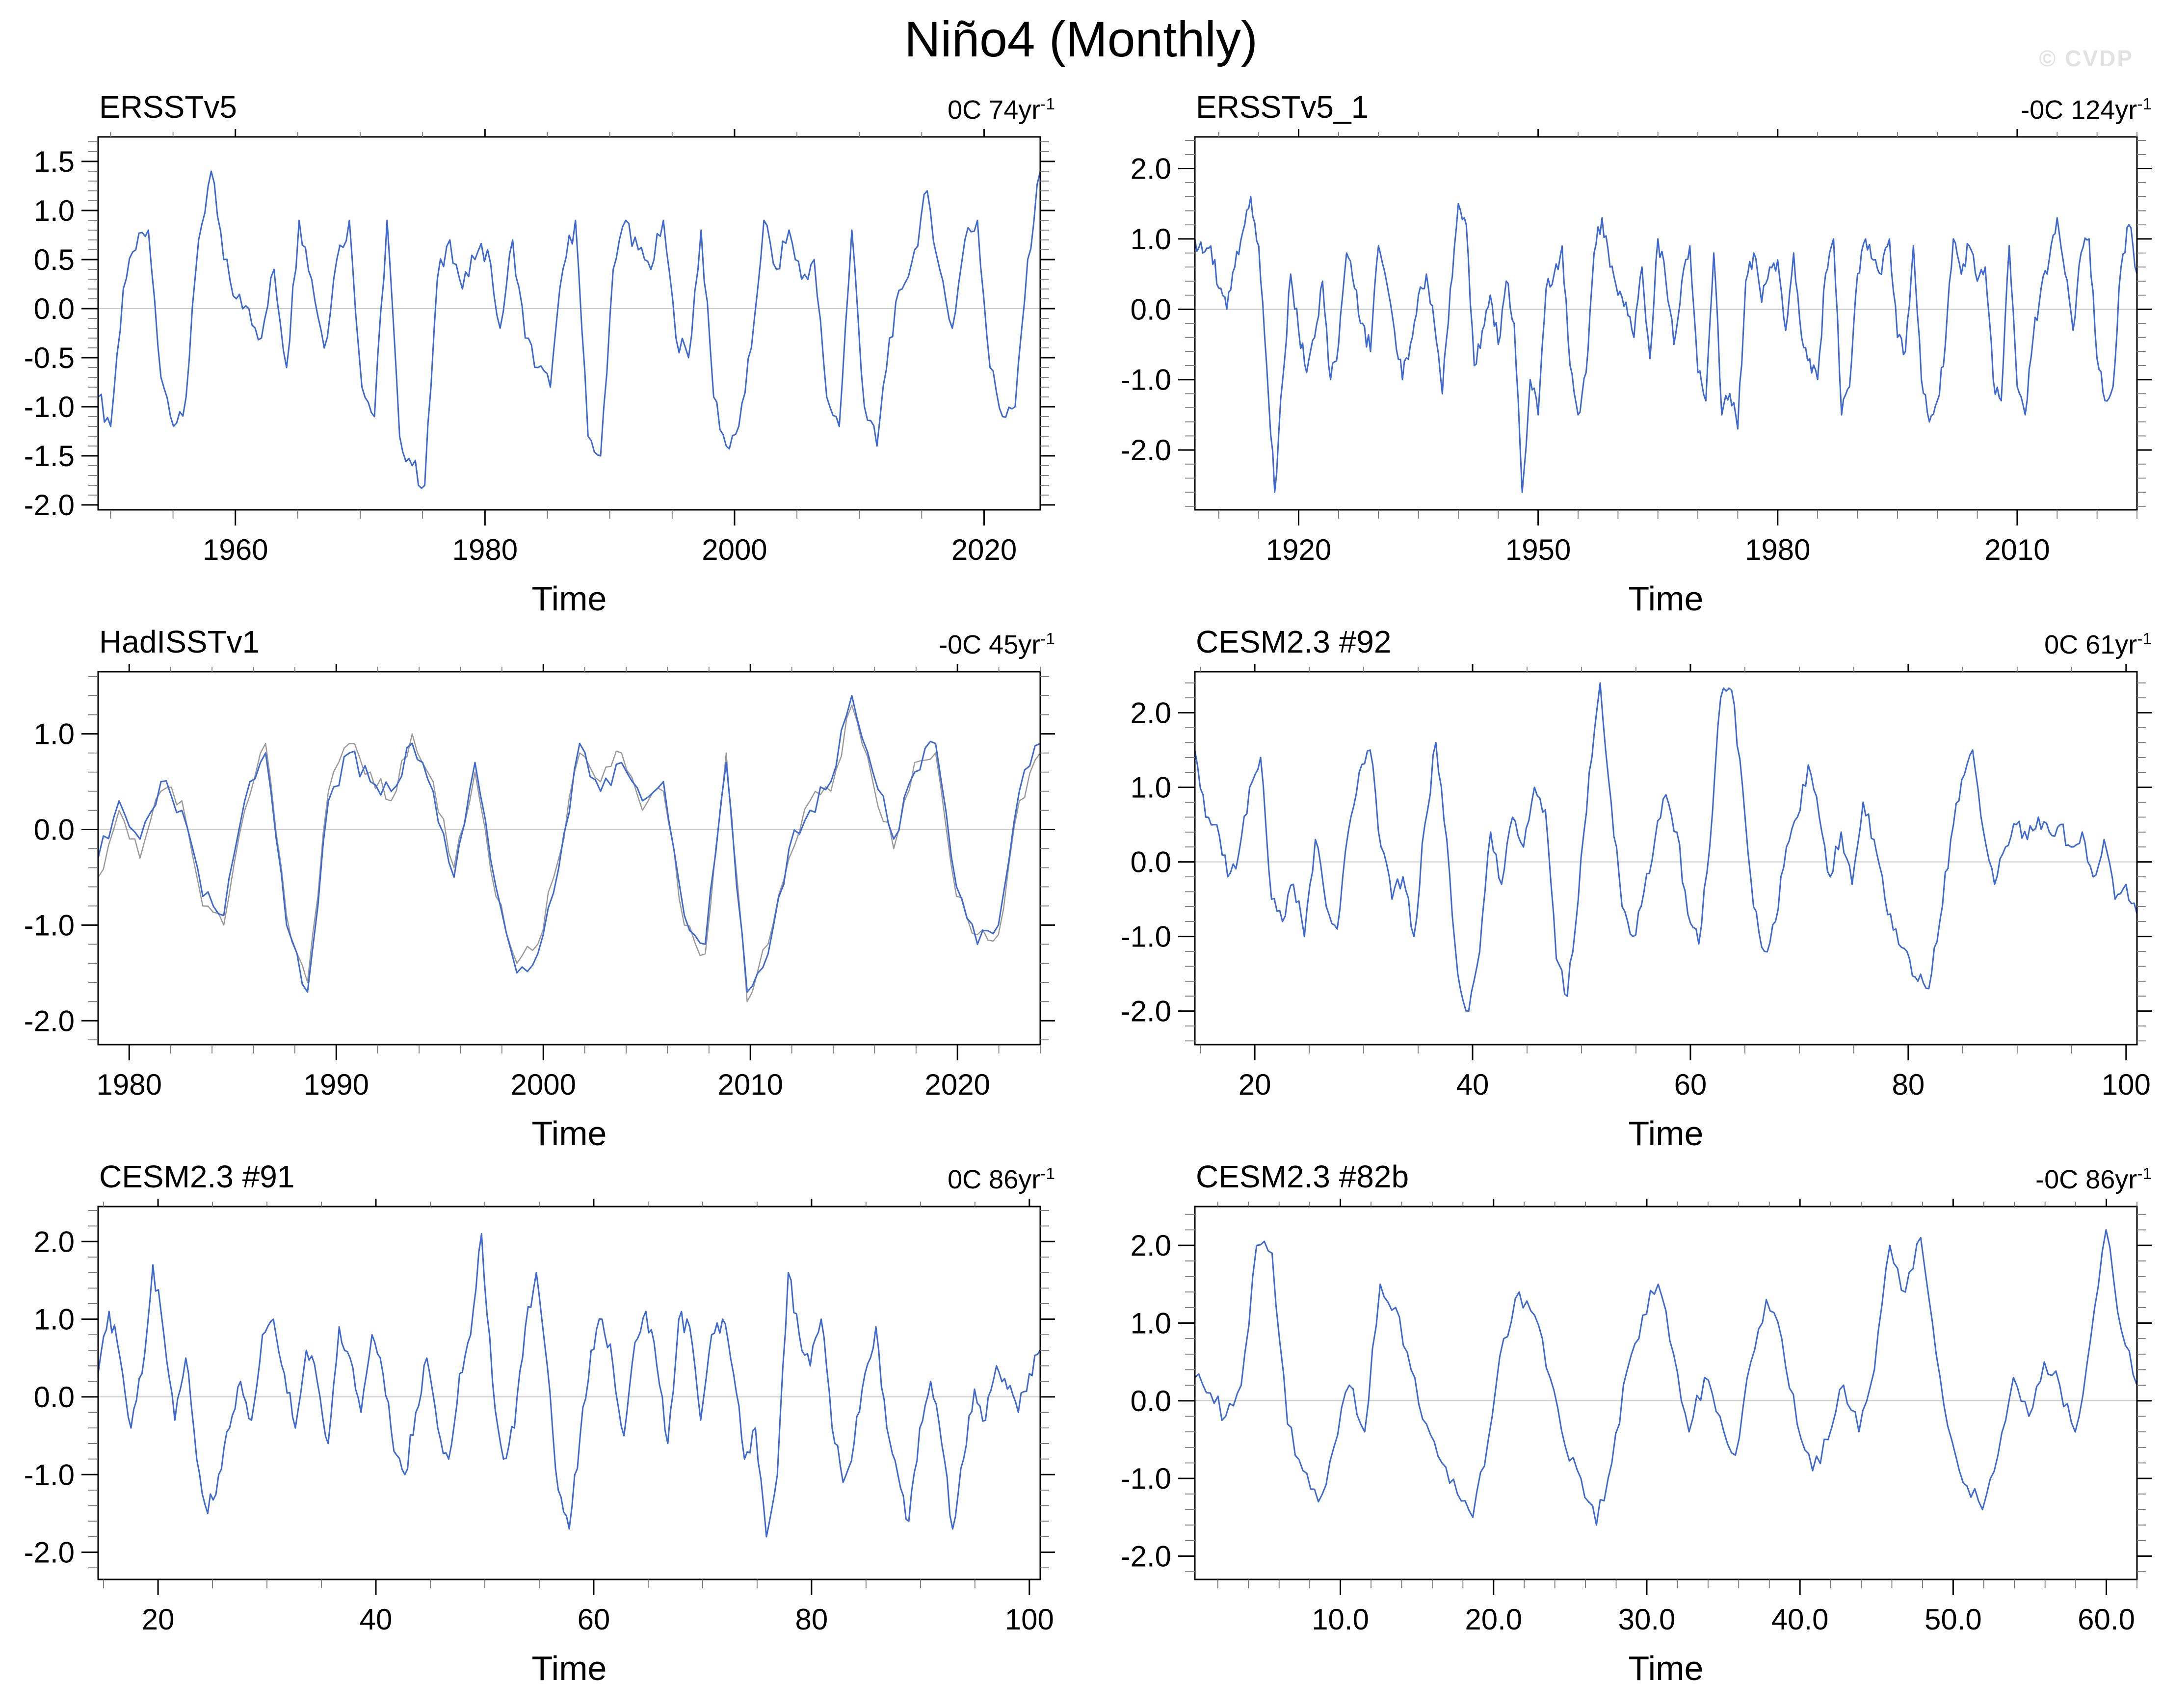 This screenshot has height=1708, width=2162. Describe the element at coordinates (197, 1177) in the screenshot. I see `panel-title: CESM2.3 #91` at that location.